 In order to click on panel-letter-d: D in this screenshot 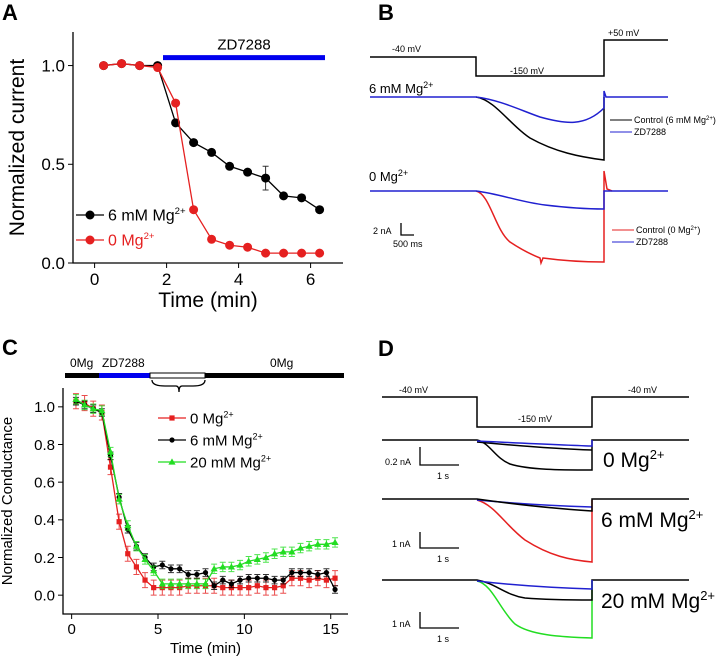, I will do `click(386, 348)`.